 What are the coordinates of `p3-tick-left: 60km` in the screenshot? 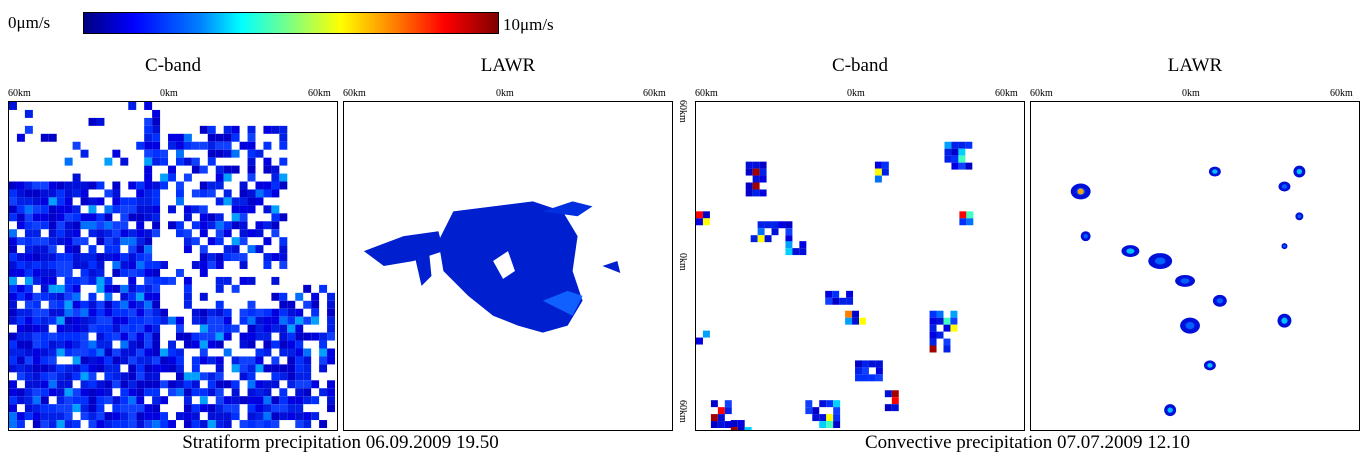 It's located at (706, 93).